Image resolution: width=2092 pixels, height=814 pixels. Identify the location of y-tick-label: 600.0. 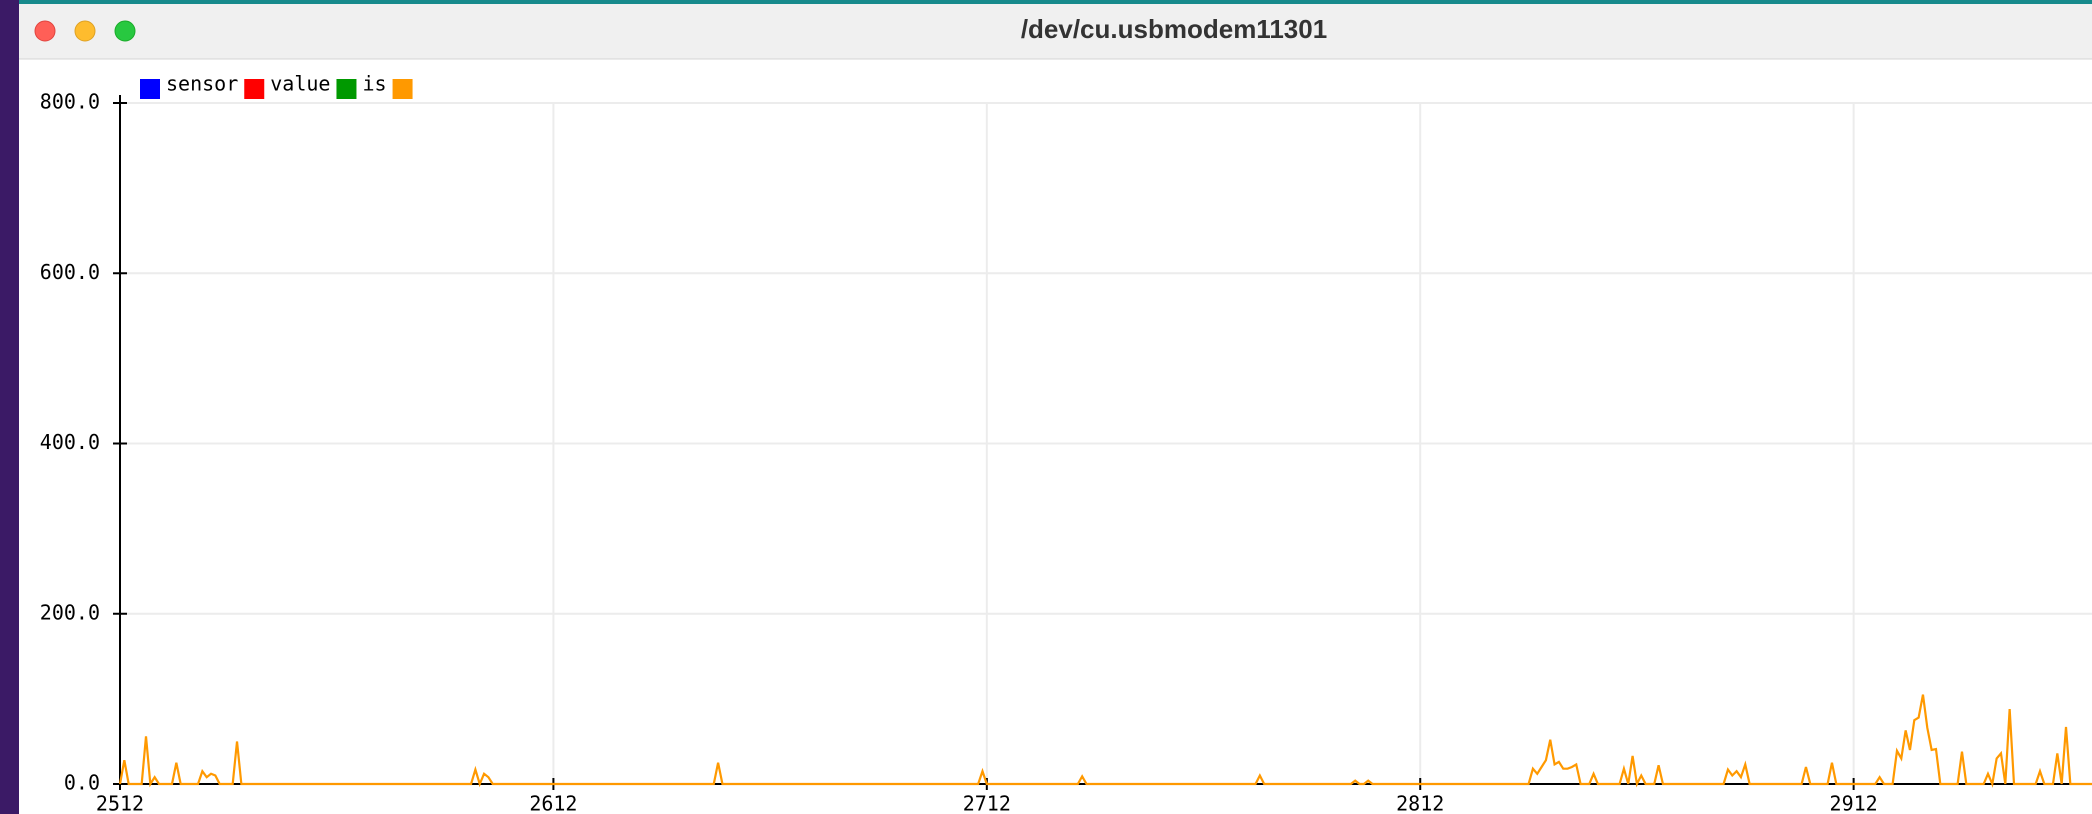
(70, 272).